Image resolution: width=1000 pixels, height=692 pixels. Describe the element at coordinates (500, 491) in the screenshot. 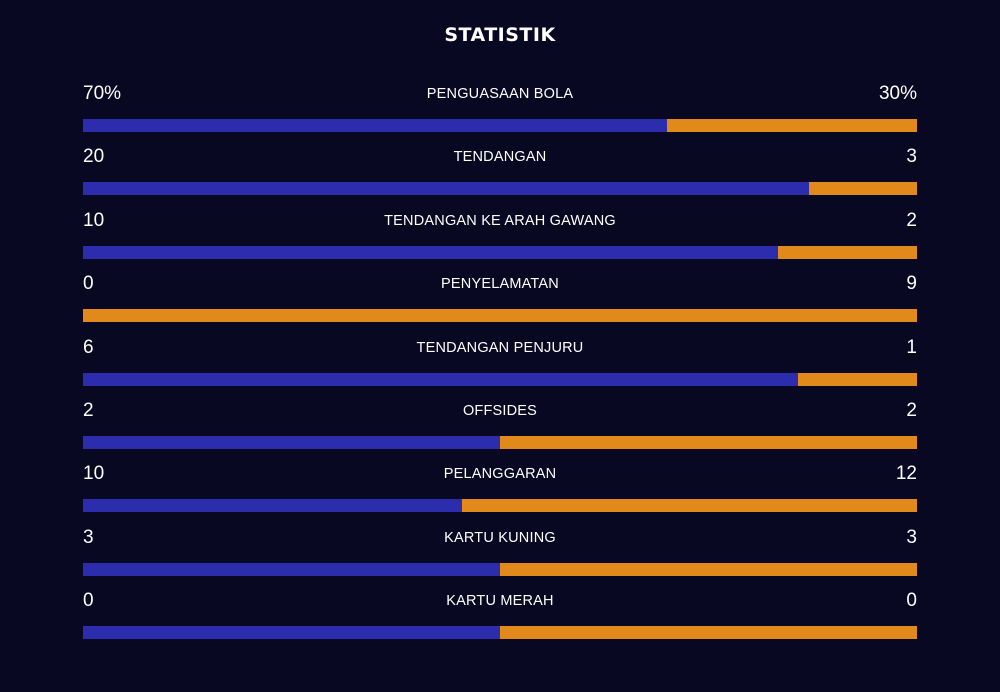

I see `stat-row-fouls: 10 PELANGGARAN 12` at that location.